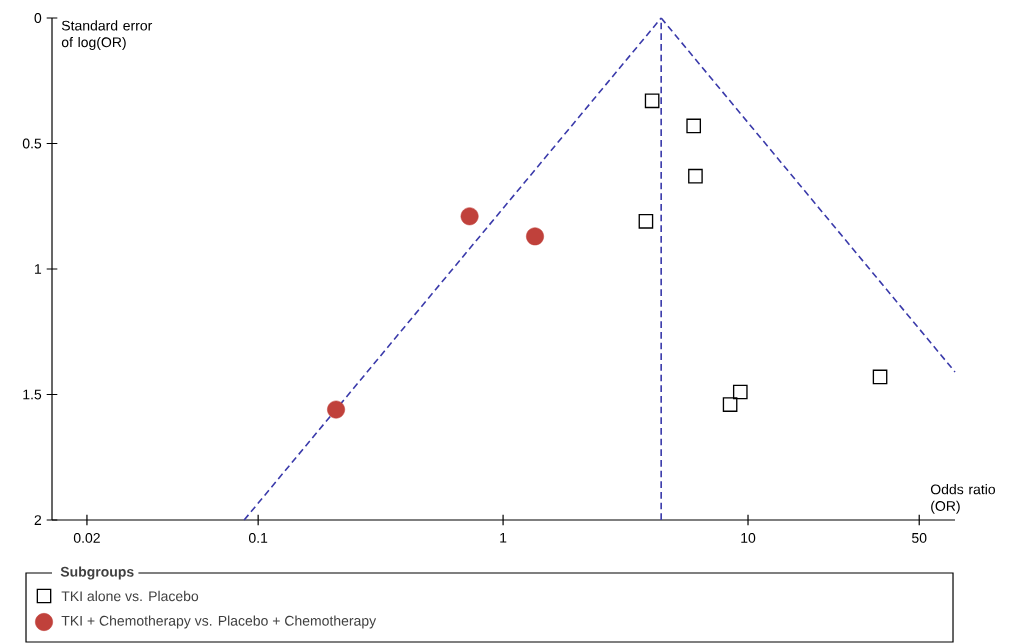  What do you see at coordinates (130, 596) in the screenshot?
I see `legend-label: TKI alone vs. Placebo` at bounding box center [130, 596].